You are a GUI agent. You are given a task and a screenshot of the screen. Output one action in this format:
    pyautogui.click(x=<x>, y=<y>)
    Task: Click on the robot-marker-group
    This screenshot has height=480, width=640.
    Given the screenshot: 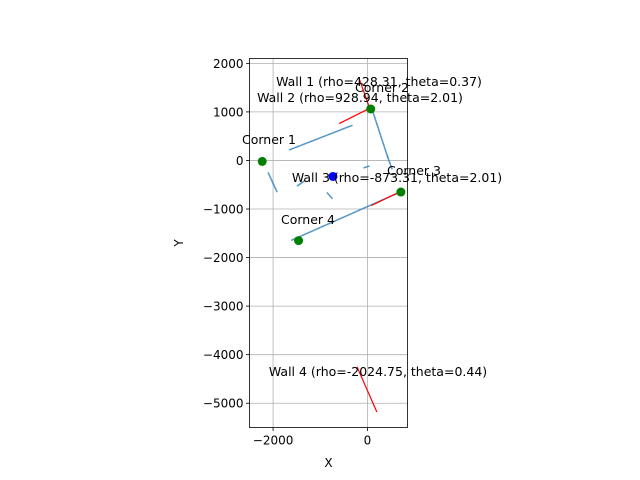 What is the action you would take?
    pyautogui.click(x=333, y=176)
    